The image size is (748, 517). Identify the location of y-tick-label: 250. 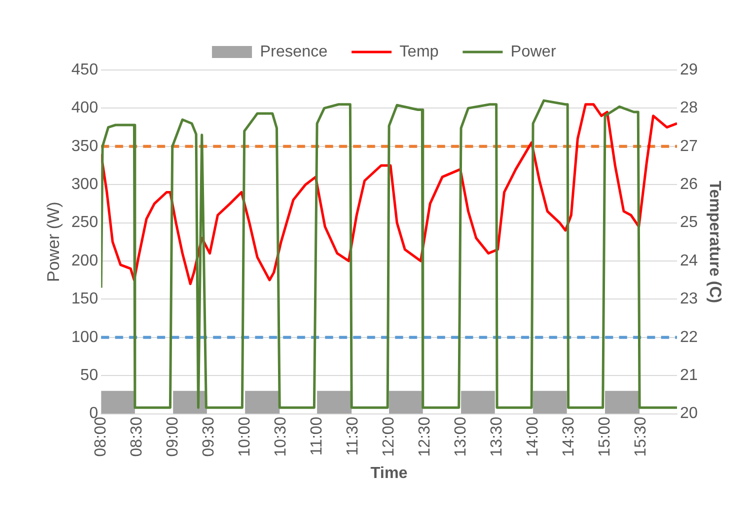
(84, 223).